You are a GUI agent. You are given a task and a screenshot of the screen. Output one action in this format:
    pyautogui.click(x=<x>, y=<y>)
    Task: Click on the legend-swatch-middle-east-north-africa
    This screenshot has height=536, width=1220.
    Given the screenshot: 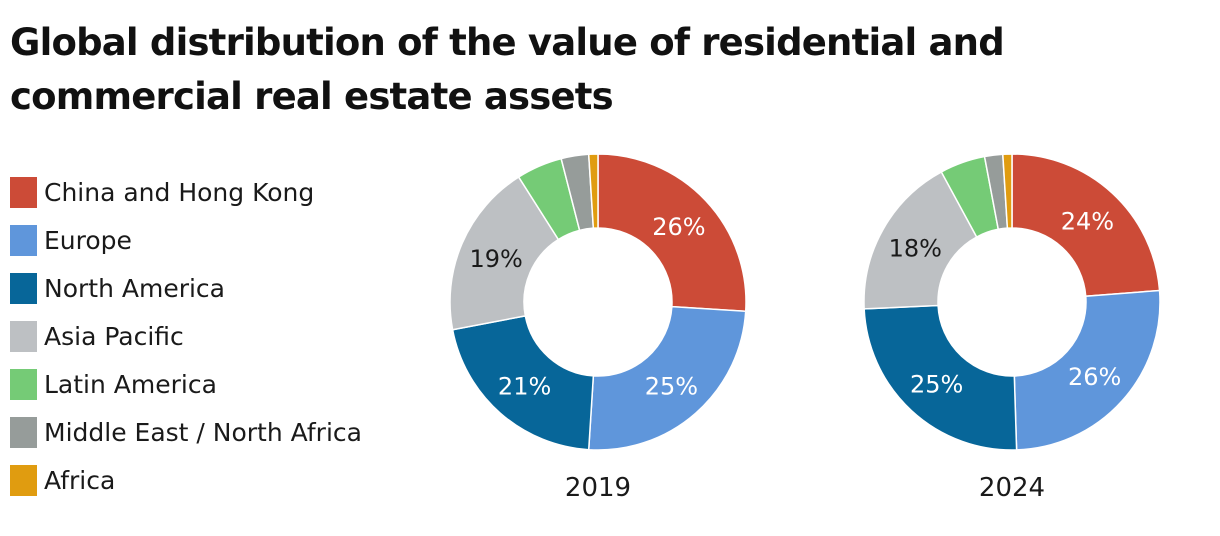 What is the action you would take?
    pyautogui.click(x=23, y=432)
    